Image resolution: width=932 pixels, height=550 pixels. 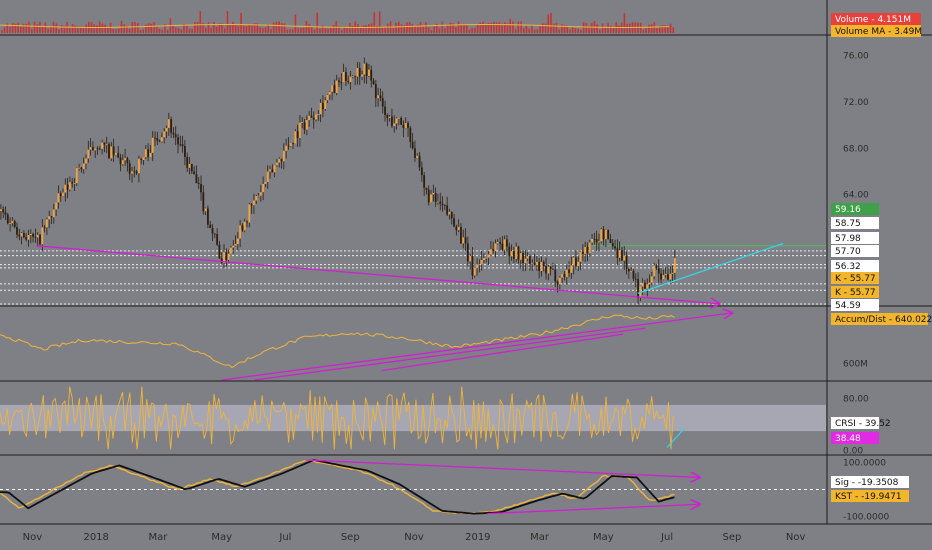 What do you see at coordinates (848, 267) in the screenshot?
I see `price-level-badge-part: 56.32` at bounding box center [848, 267].